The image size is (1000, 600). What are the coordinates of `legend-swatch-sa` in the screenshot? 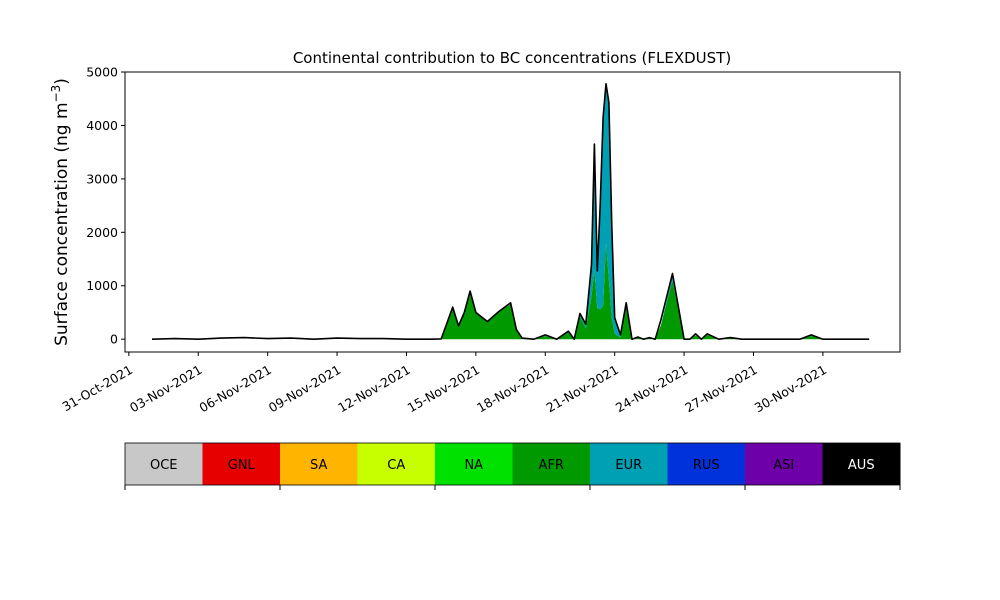 It's located at (319, 464).